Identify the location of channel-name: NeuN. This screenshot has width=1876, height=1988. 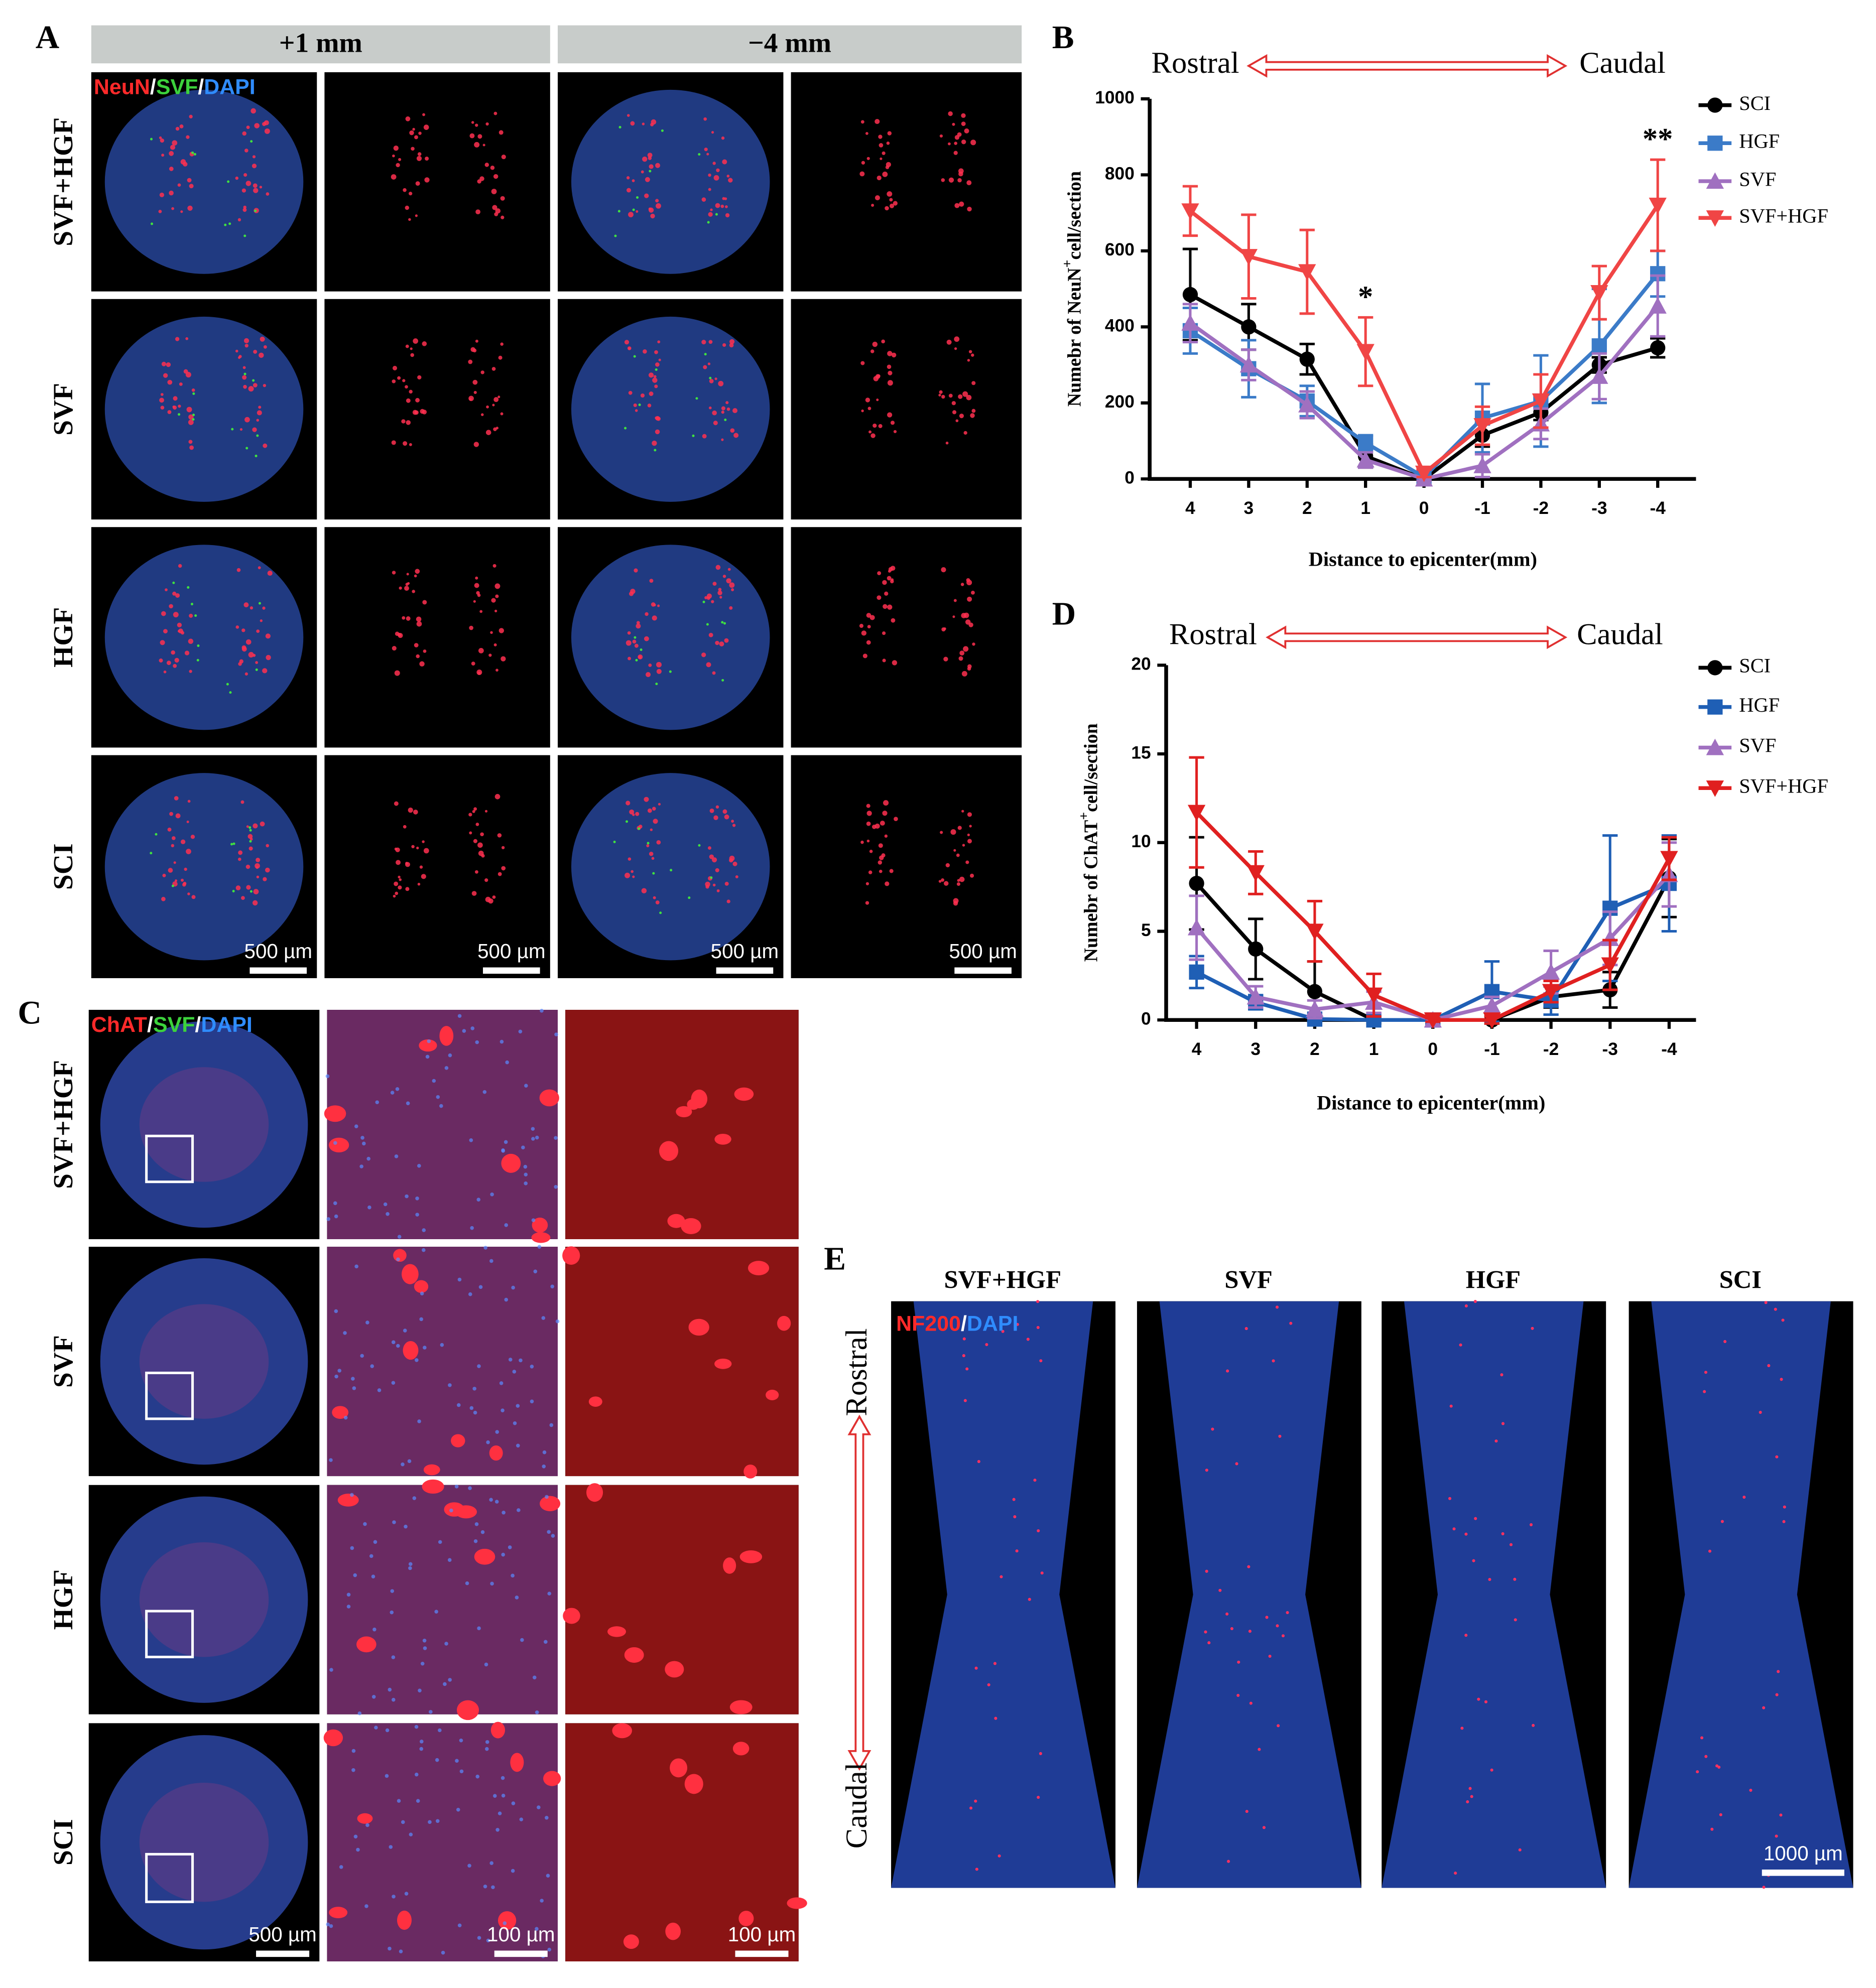
(122, 87).